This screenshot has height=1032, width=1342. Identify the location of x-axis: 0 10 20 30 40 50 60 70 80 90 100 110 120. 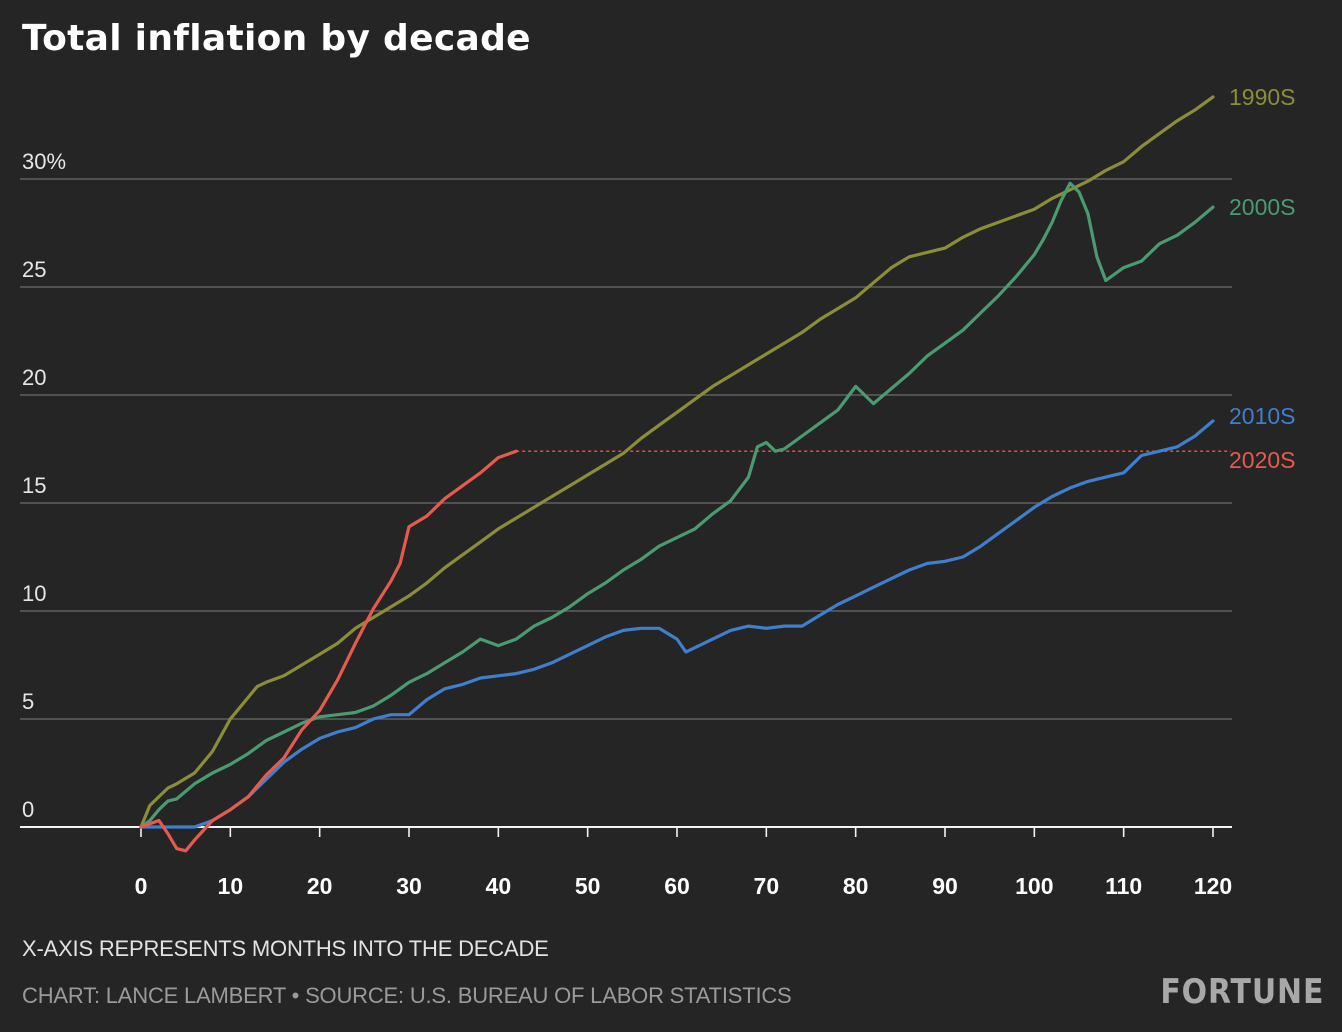
(683, 863).